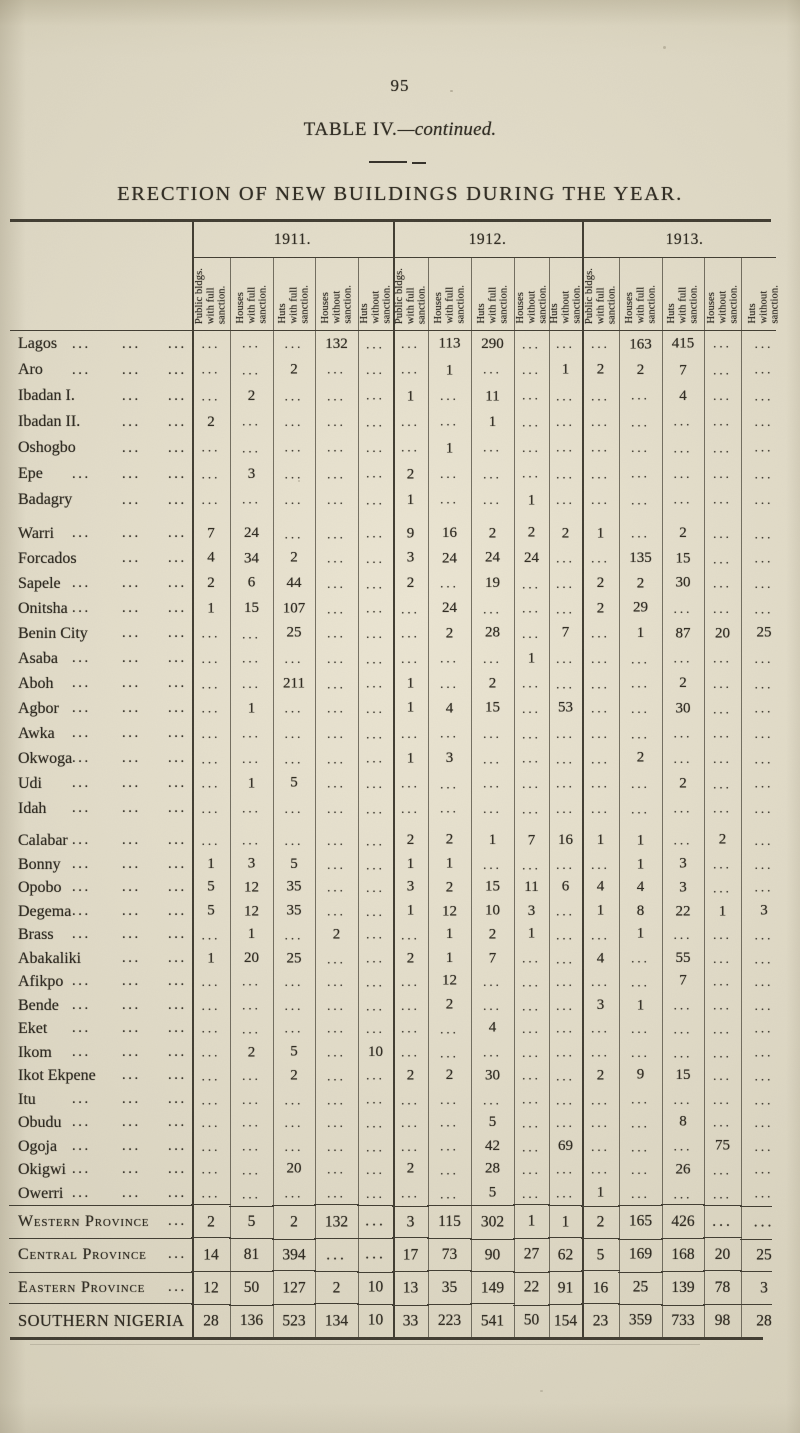  Describe the element at coordinates (449, 1221) in the screenshot. I see `value-cell: 115` at that location.